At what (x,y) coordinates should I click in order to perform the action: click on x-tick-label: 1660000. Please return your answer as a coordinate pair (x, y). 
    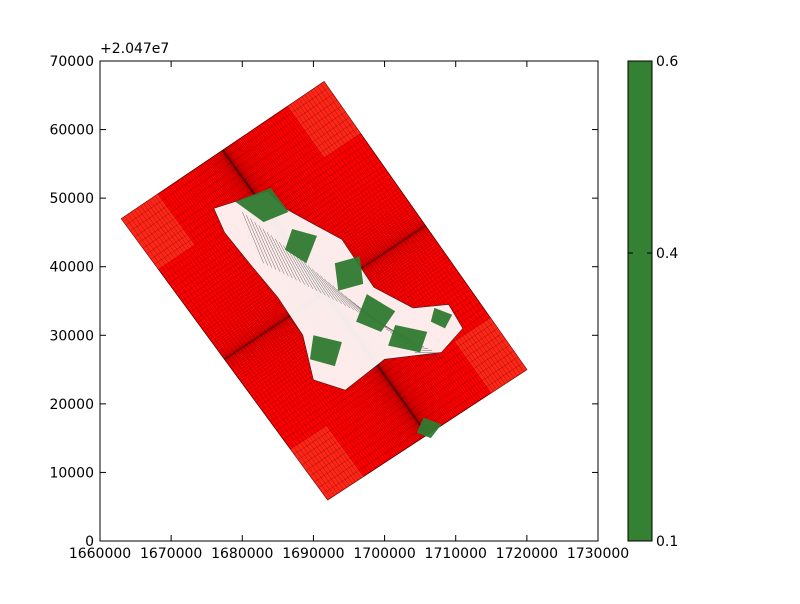
    Looking at the image, I should click on (100, 554).